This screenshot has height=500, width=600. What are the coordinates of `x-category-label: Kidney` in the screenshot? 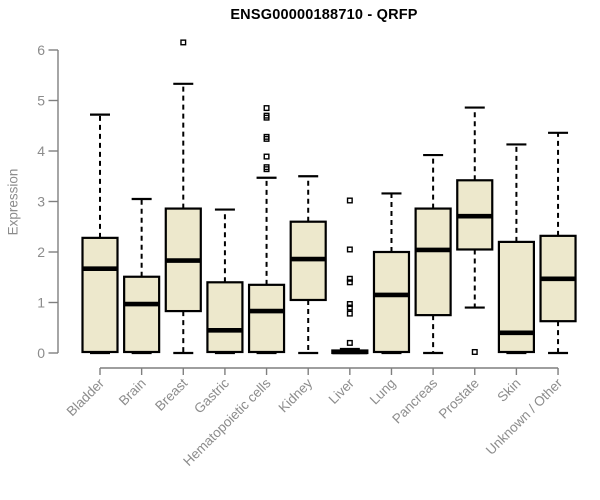 It's located at (296, 395).